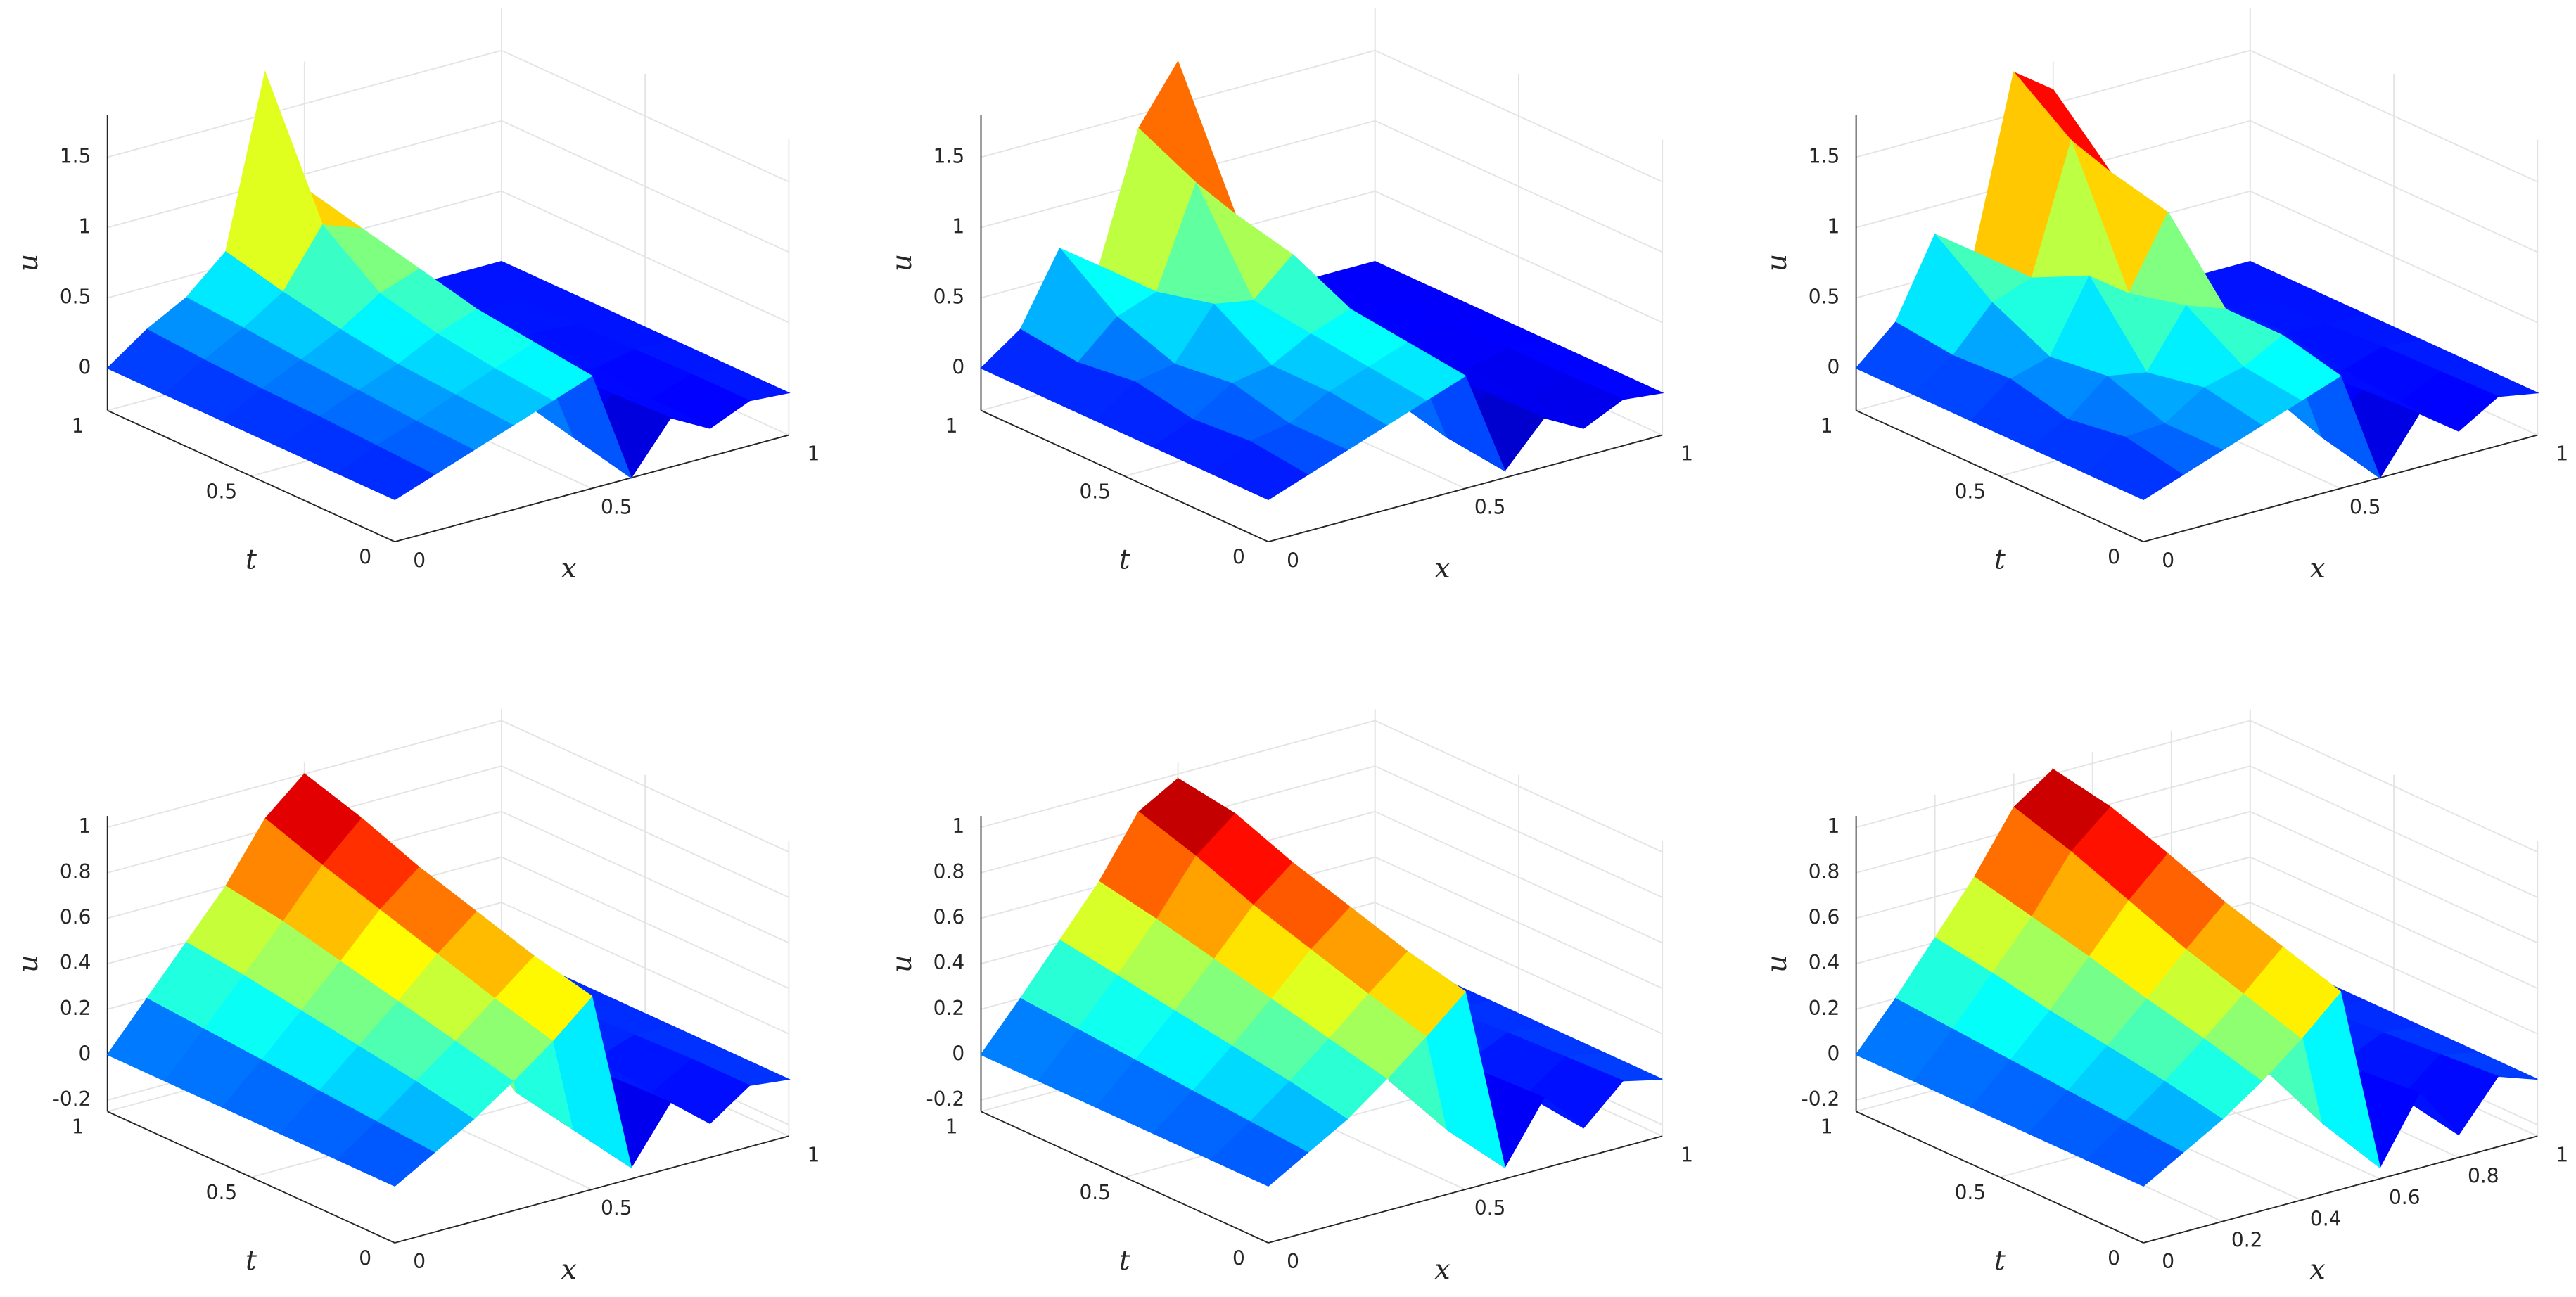 The width and height of the screenshot is (2576, 1297). What do you see at coordinates (1289, 998) in the screenshot?
I see `surface-plot: 0 0.5 1 0 0.5 1 -0.2 0 0.2 0.4 0.6 0.8 1 x t u` at bounding box center [1289, 998].